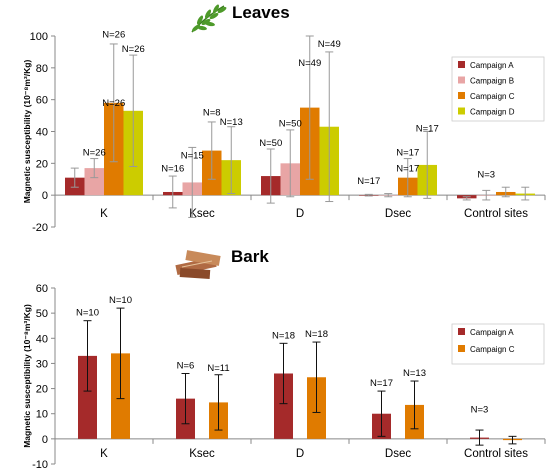  I want to click on bark-icon, so click(198, 265).